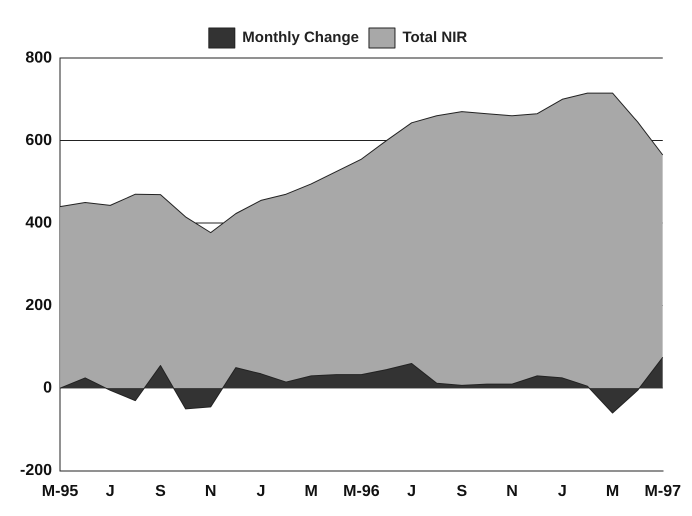  Describe the element at coordinates (435, 37) in the screenshot. I see `legend-label: Total NIR` at that location.